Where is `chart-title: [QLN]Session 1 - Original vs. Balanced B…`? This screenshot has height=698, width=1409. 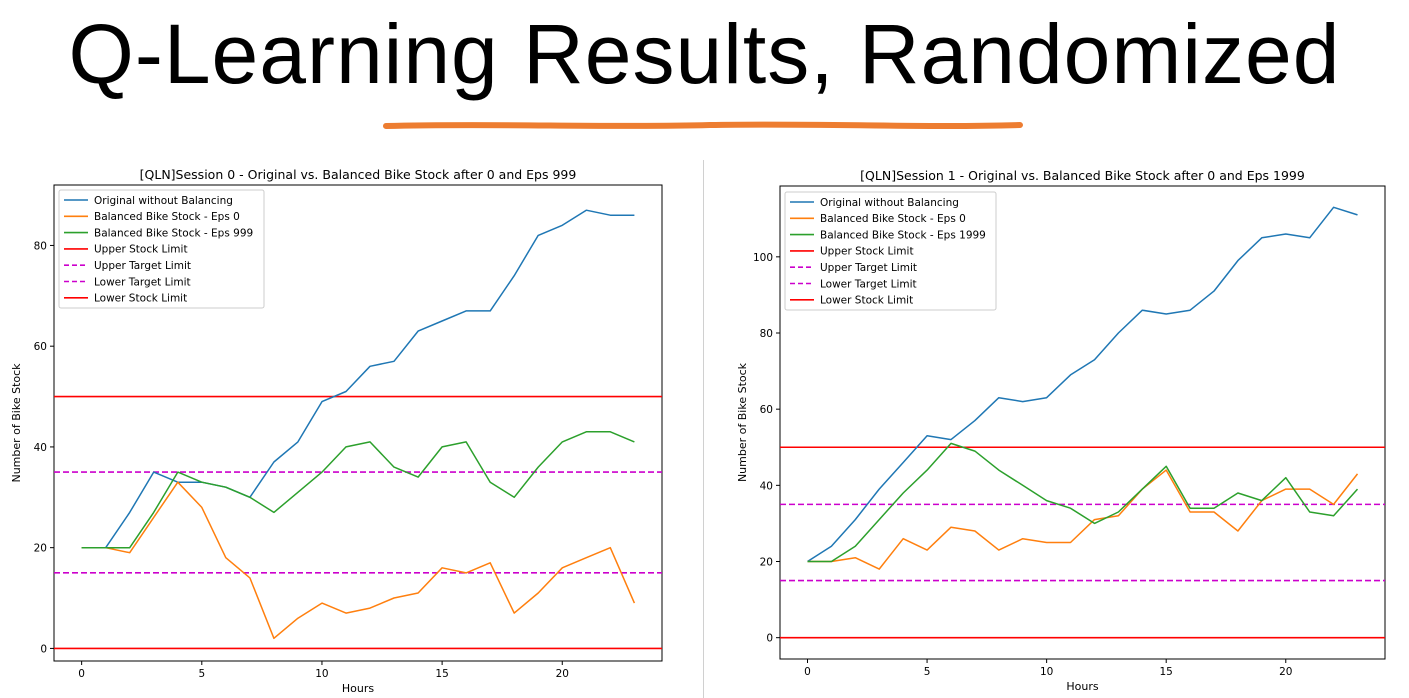
chart-title: [QLN]Session 1 - Original vs. Balanced B… is located at coordinates (1082, 175).